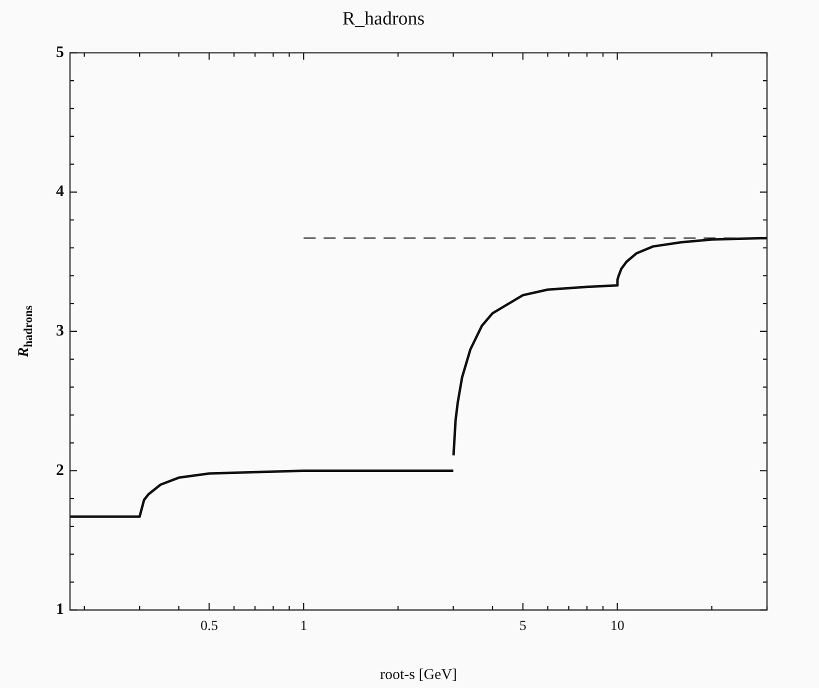  I want to click on y-tick-label: 4, so click(60, 191).